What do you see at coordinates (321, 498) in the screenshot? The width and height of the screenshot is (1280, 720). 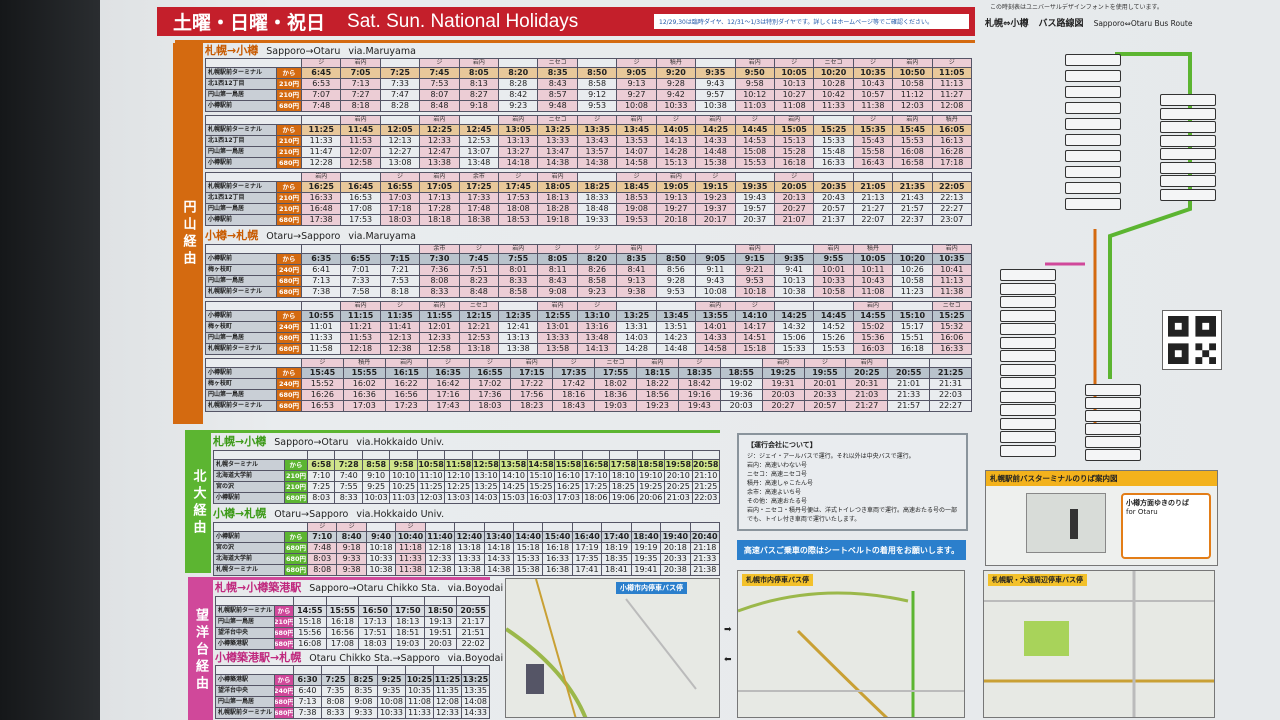 I see `departure-time: 8:03` at bounding box center [321, 498].